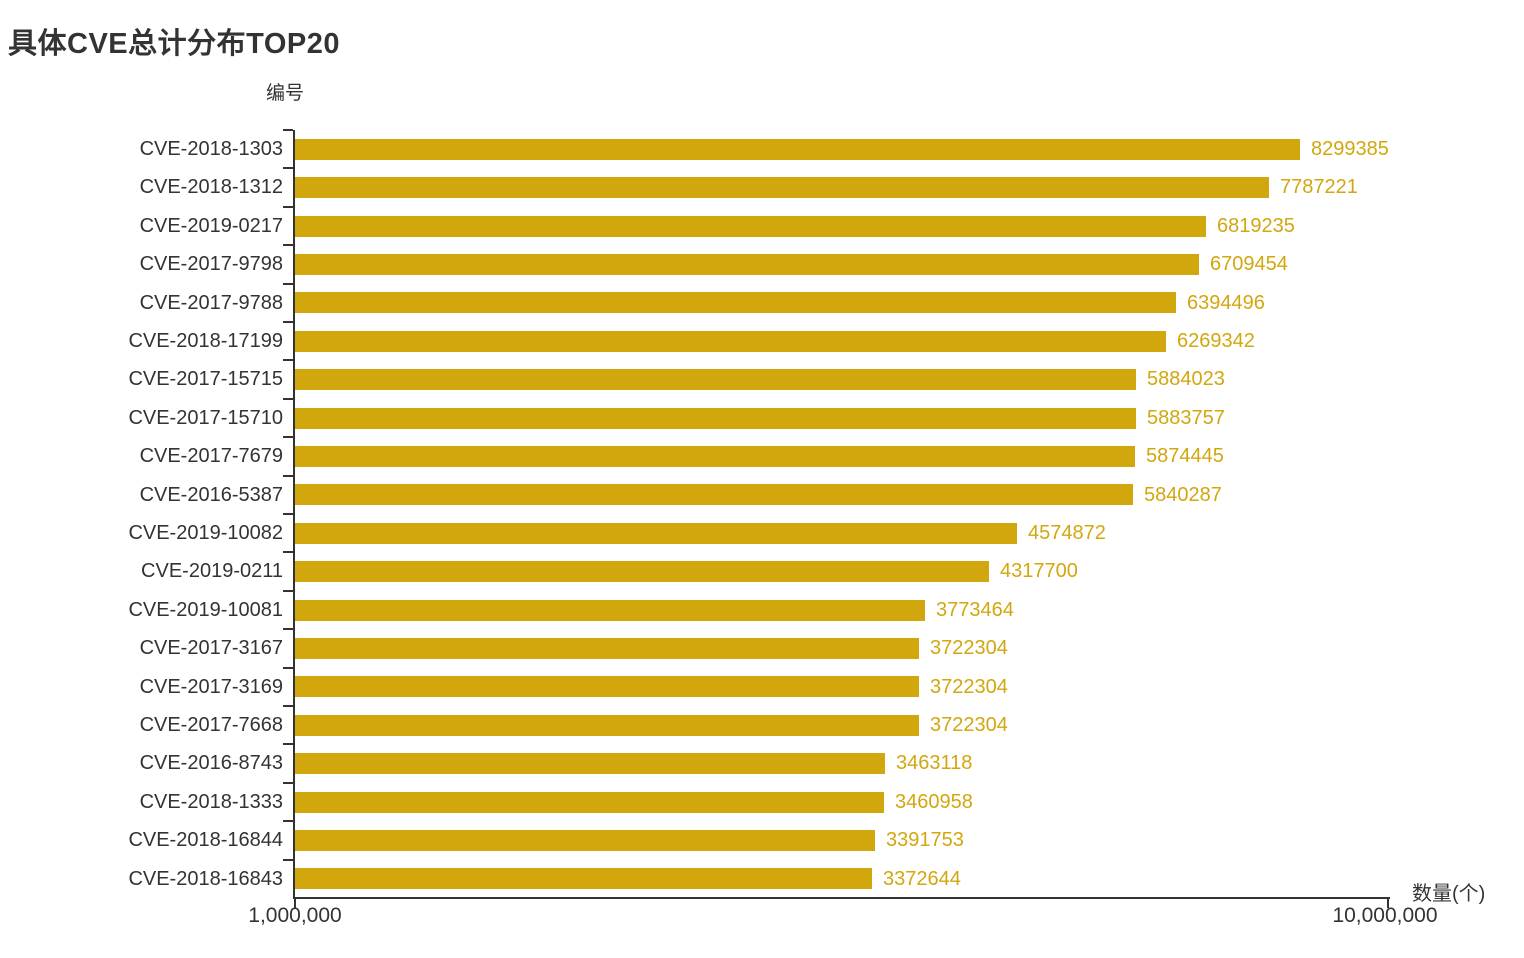 The image size is (1524, 958). What do you see at coordinates (1388, 903) in the screenshot?
I see `x-axis-tick-max` at bounding box center [1388, 903].